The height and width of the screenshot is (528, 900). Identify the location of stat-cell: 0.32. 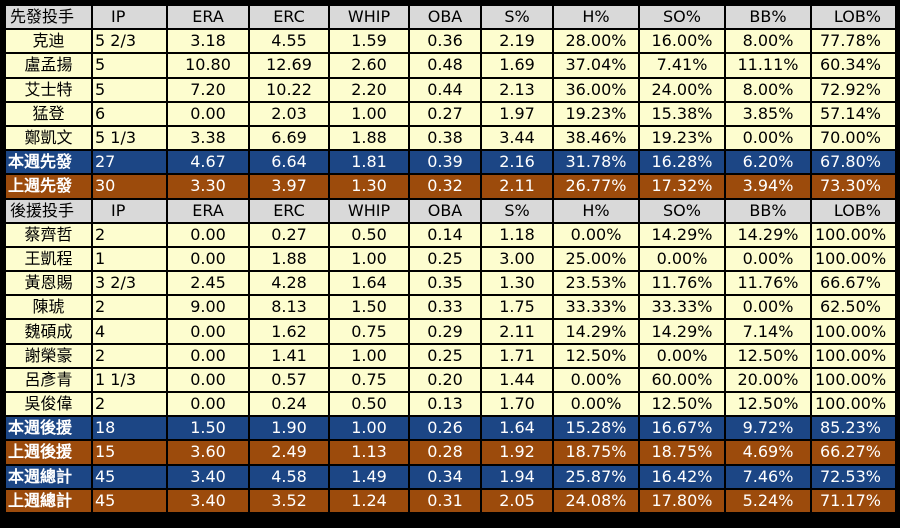
(445, 186).